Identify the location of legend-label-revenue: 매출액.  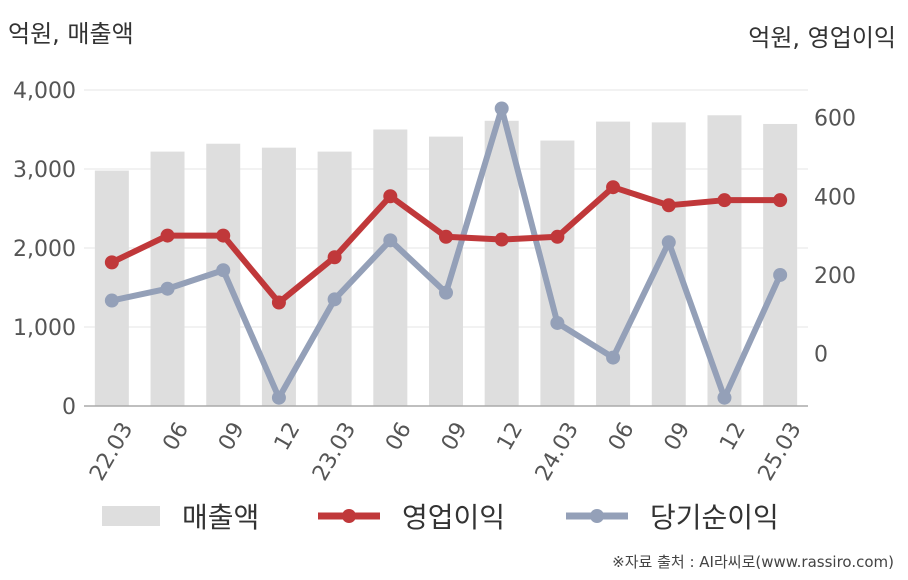
(221, 517).